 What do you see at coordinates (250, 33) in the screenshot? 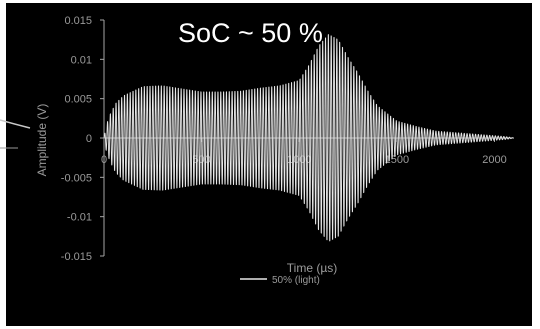
I see `annotation-label: SoC ~ 50 %` at bounding box center [250, 33].